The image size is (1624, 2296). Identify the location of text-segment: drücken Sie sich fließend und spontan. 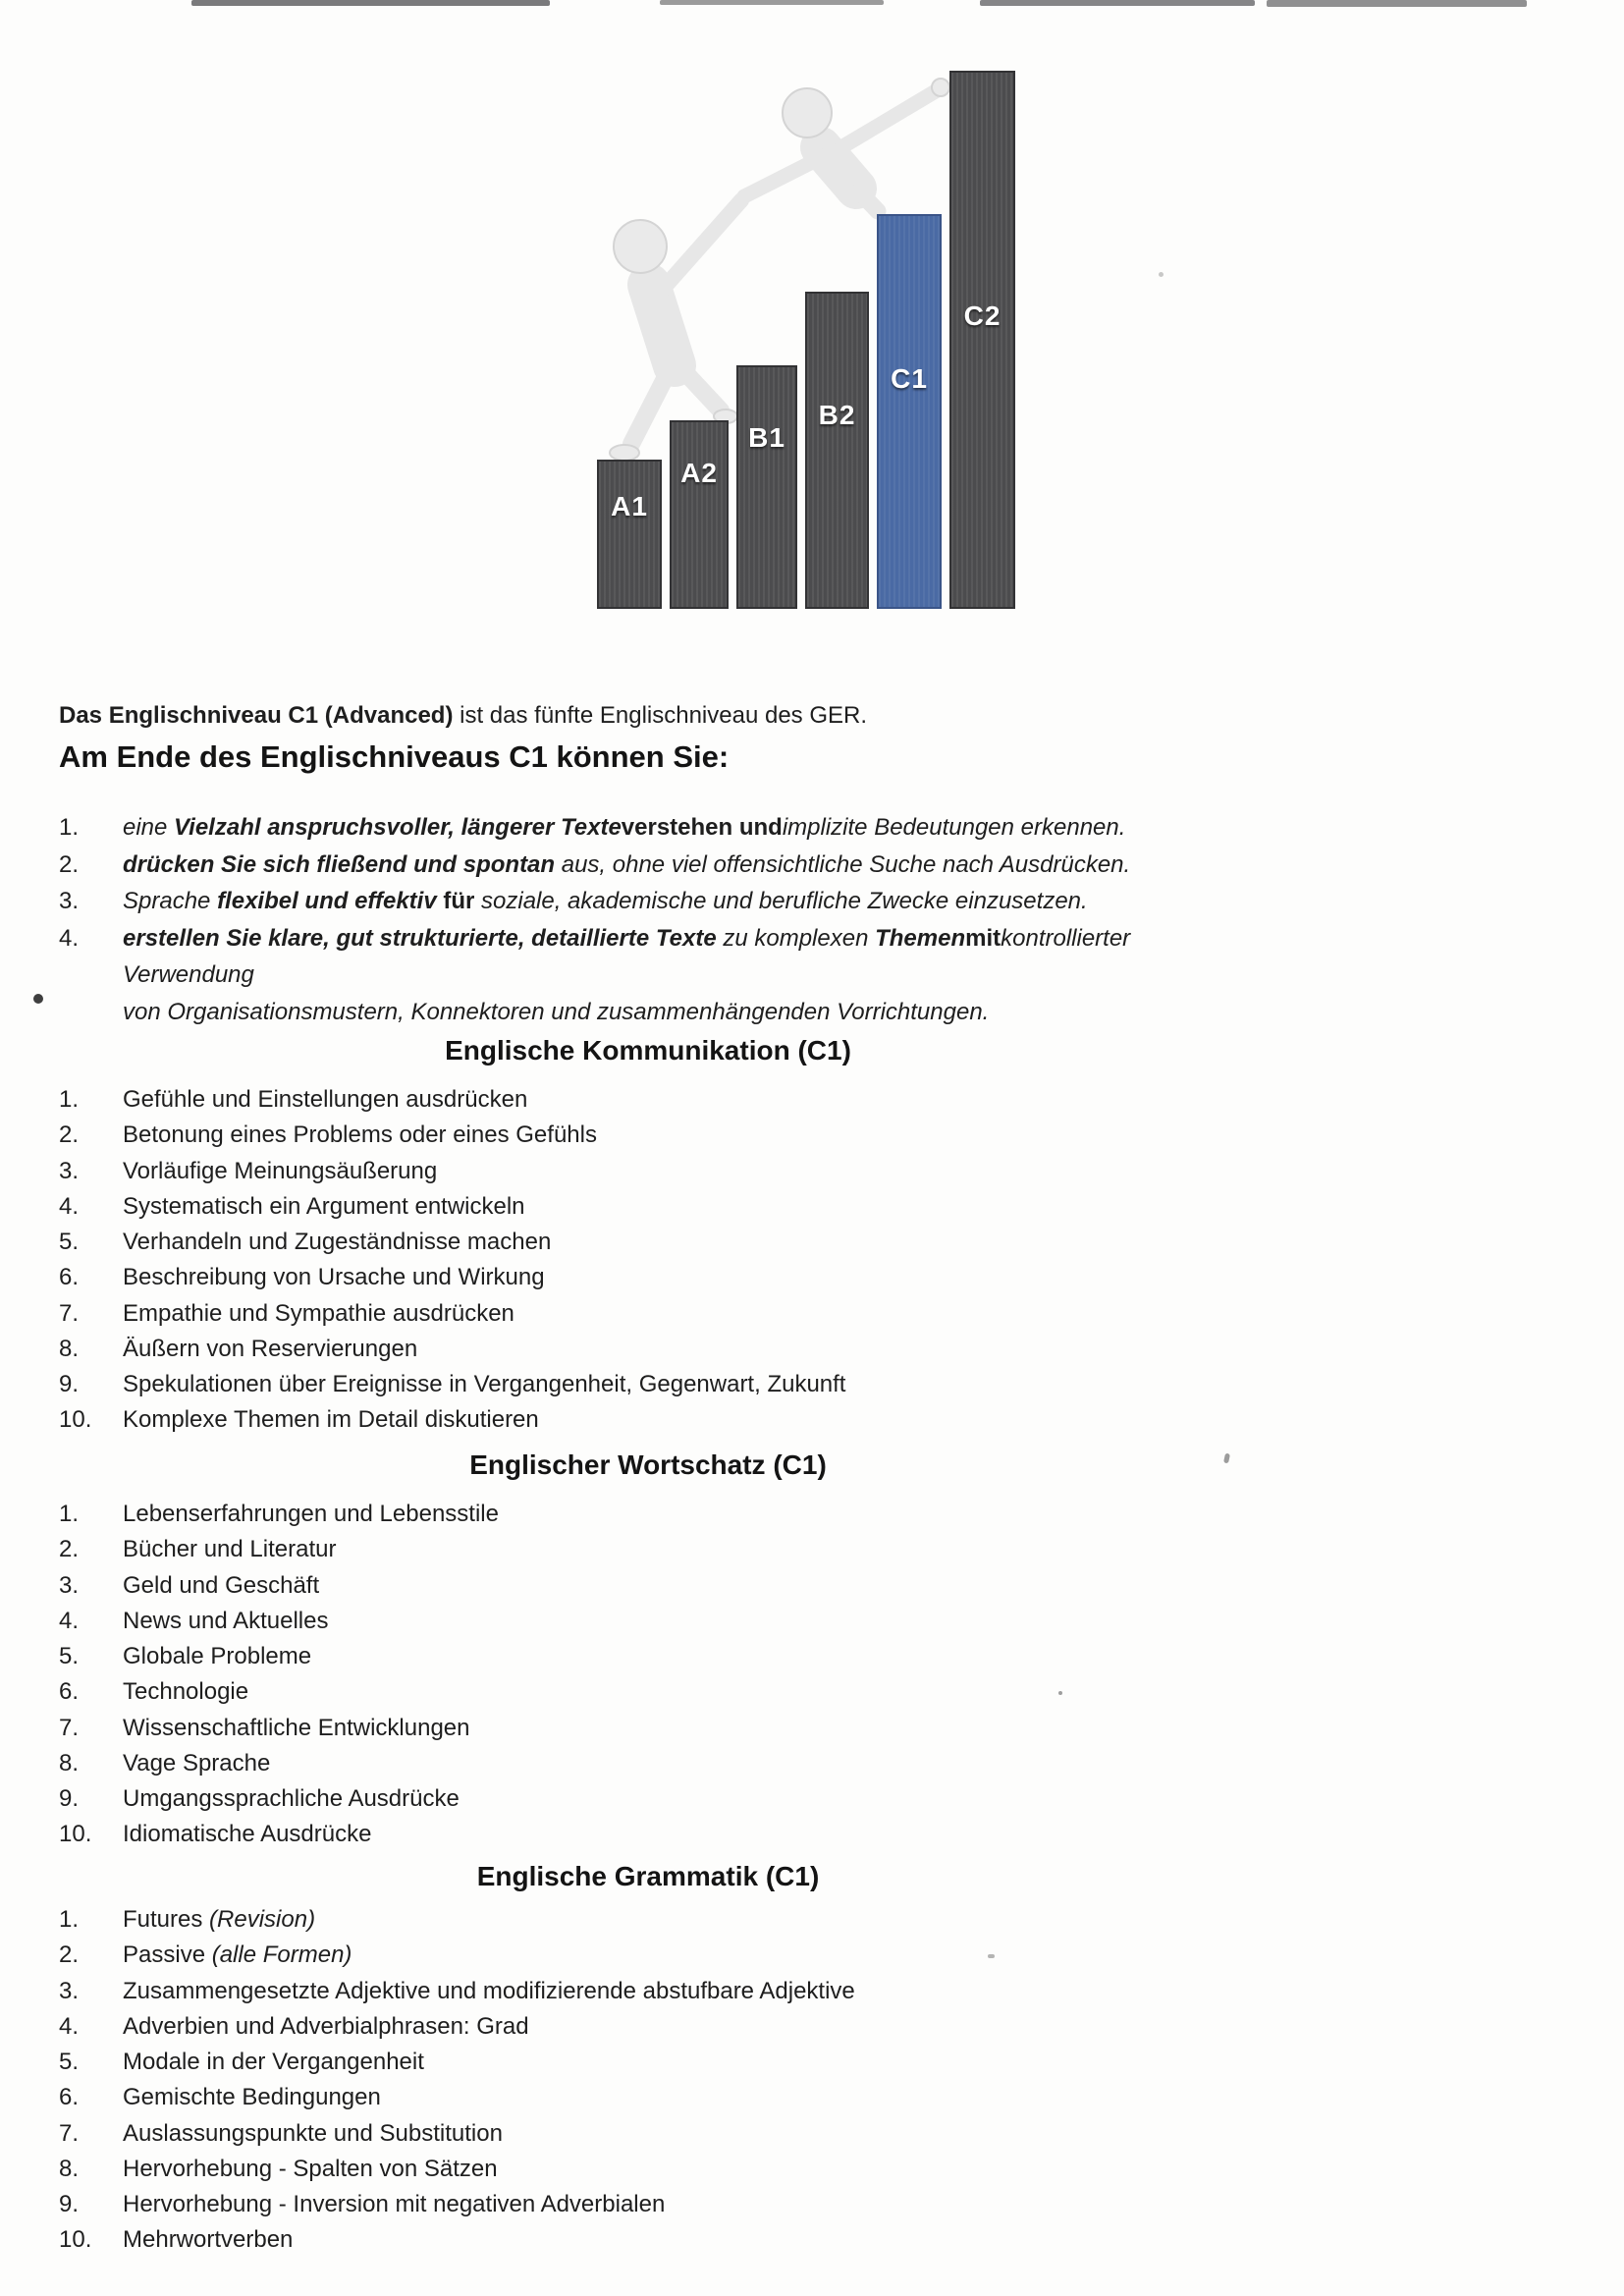
(339, 864).